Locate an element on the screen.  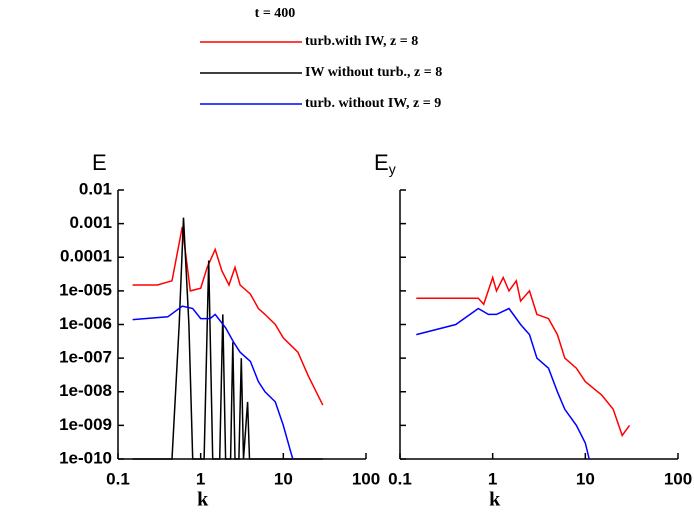
y-tick-label: 1e-007 is located at coordinates (85, 357).